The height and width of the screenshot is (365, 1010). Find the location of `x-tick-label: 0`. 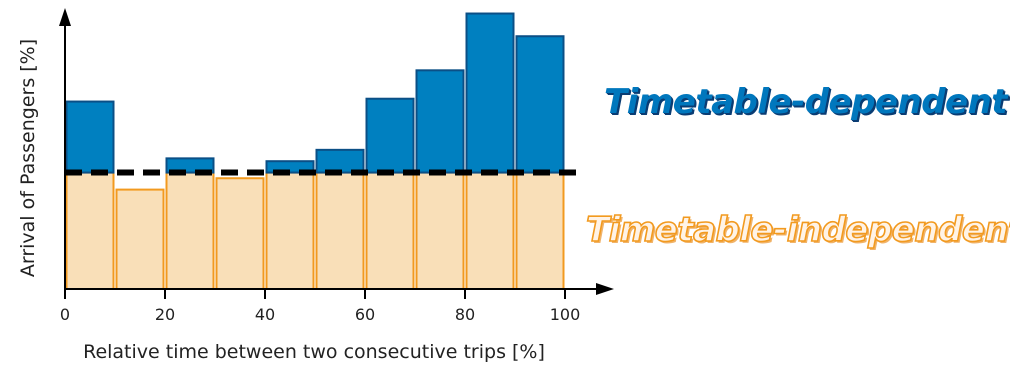

x-tick-label: 0 is located at coordinates (65, 314).